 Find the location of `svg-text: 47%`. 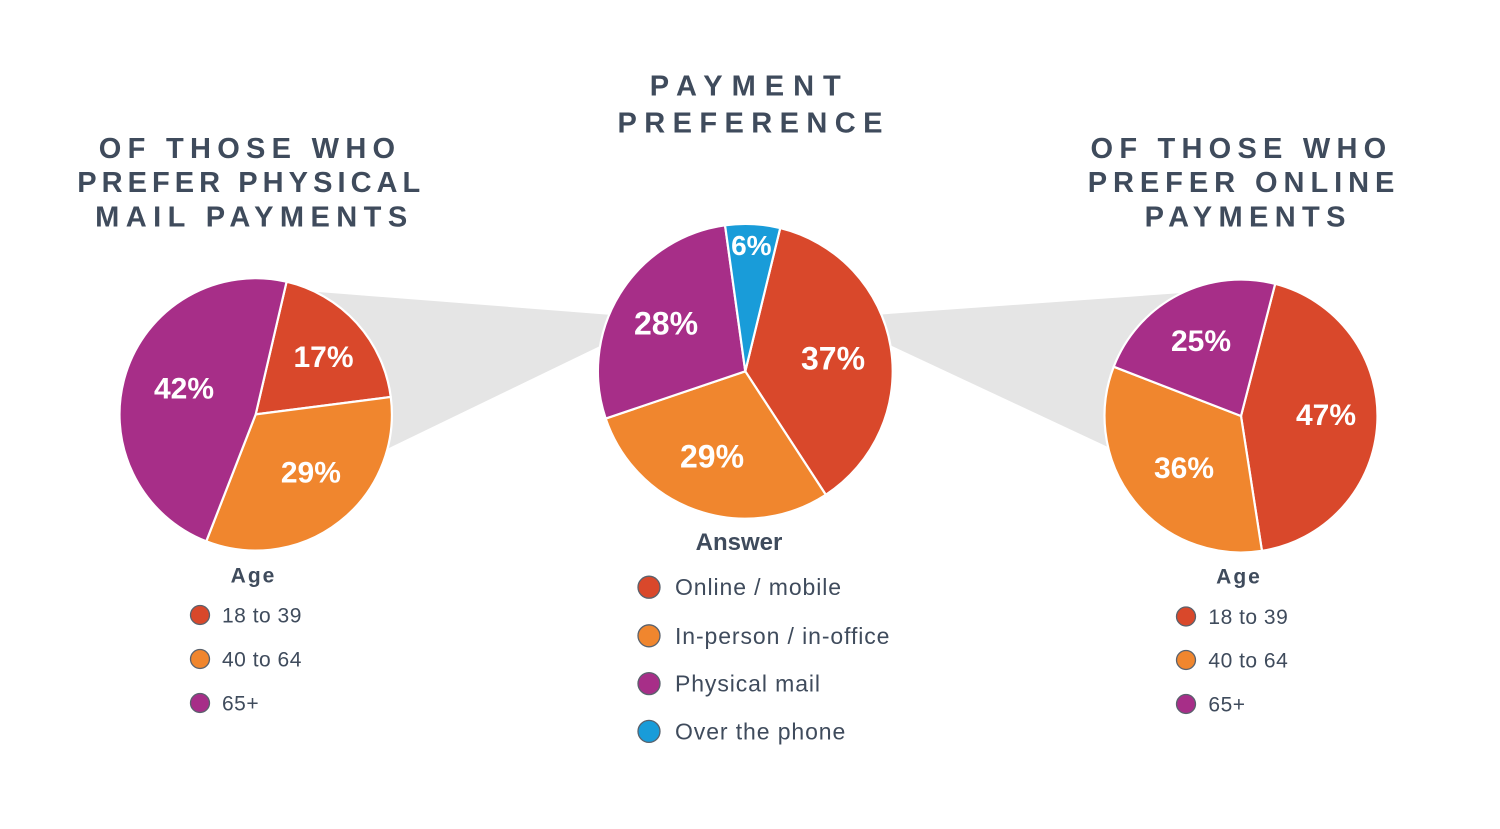

svg-text: 47% is located at coordinates (1326, 415).